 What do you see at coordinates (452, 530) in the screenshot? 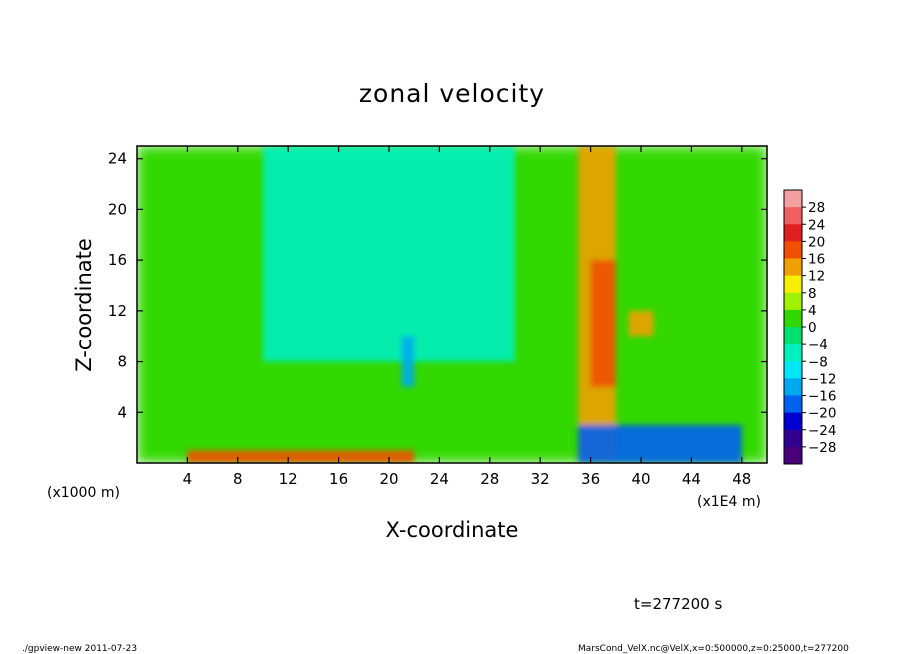
I see `x-axis-title: X-coordinate` at bounding box center [452, 530].